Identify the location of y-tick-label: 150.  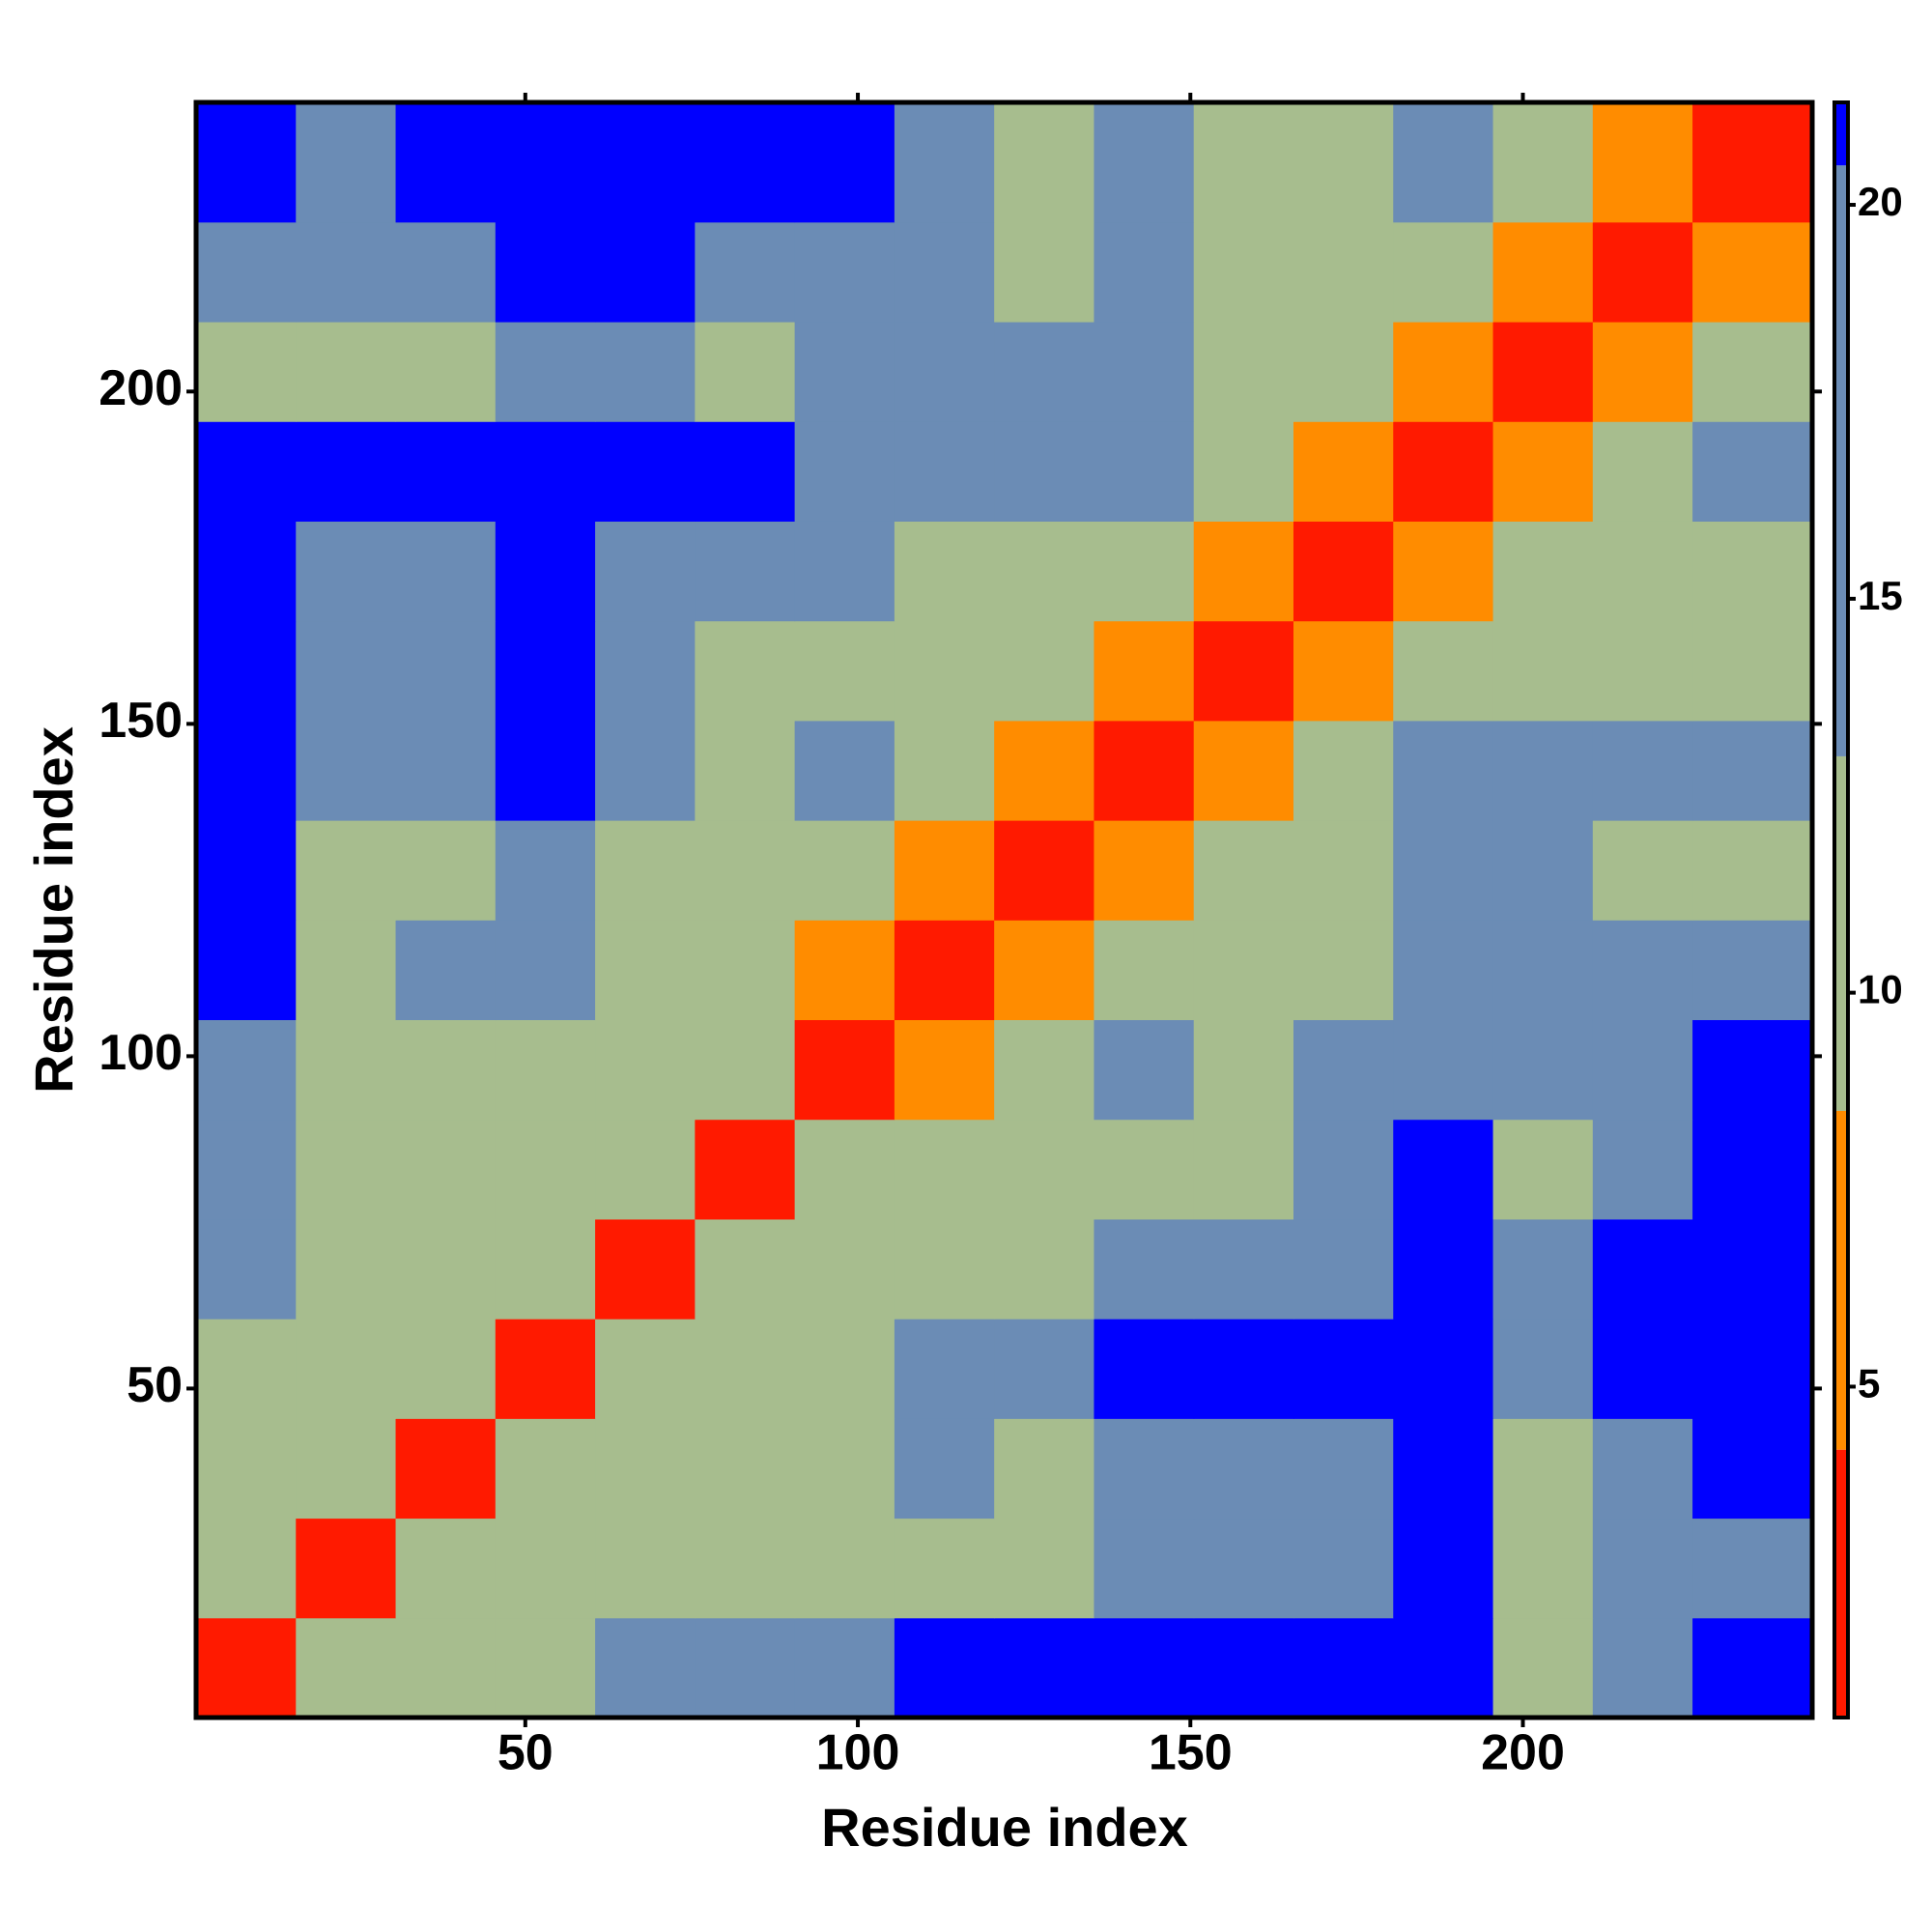
(141, 721).